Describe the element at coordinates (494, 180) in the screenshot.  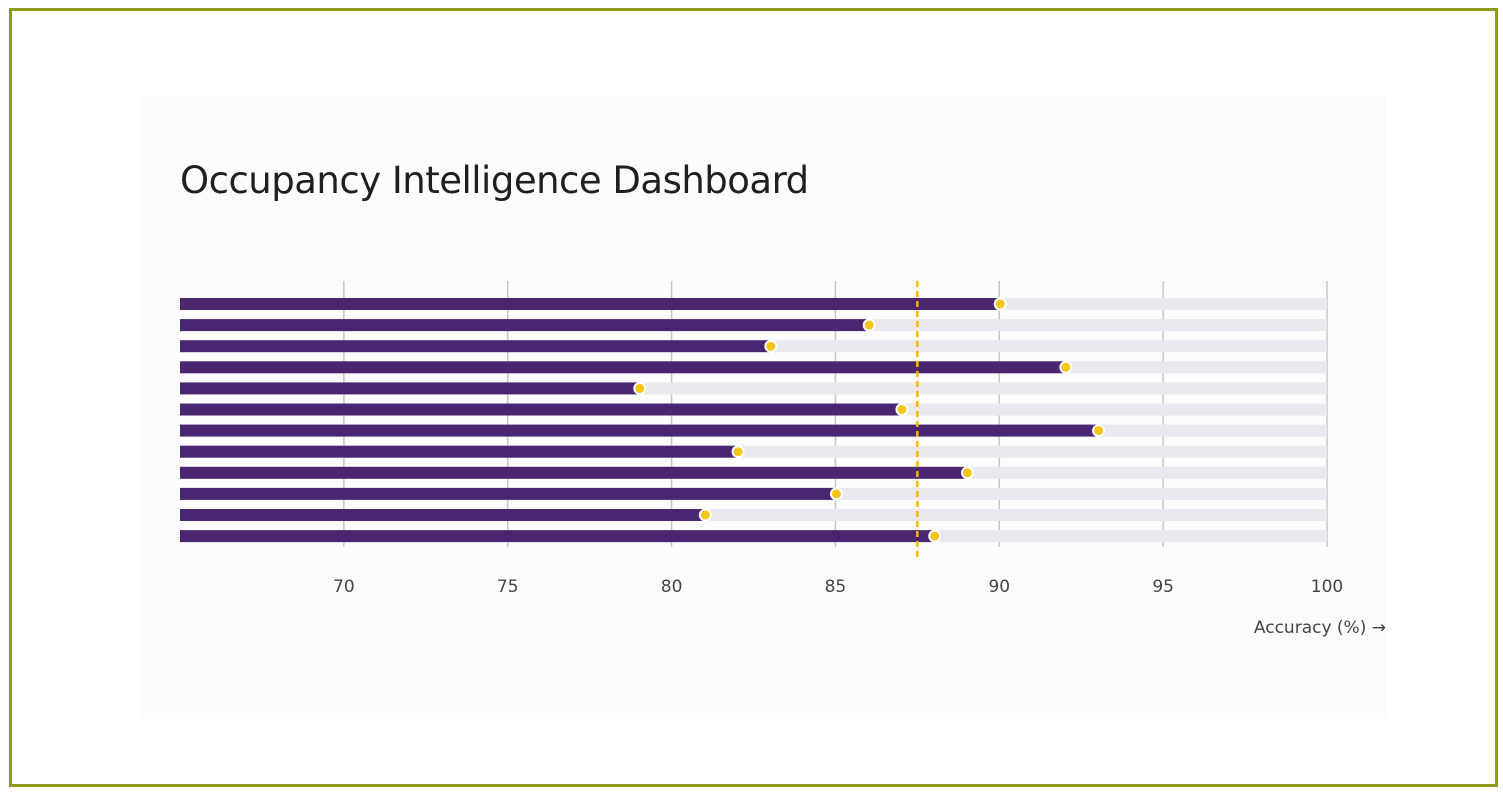
I see `page-title: Occupancy Intelligence Dashboard` at that location.